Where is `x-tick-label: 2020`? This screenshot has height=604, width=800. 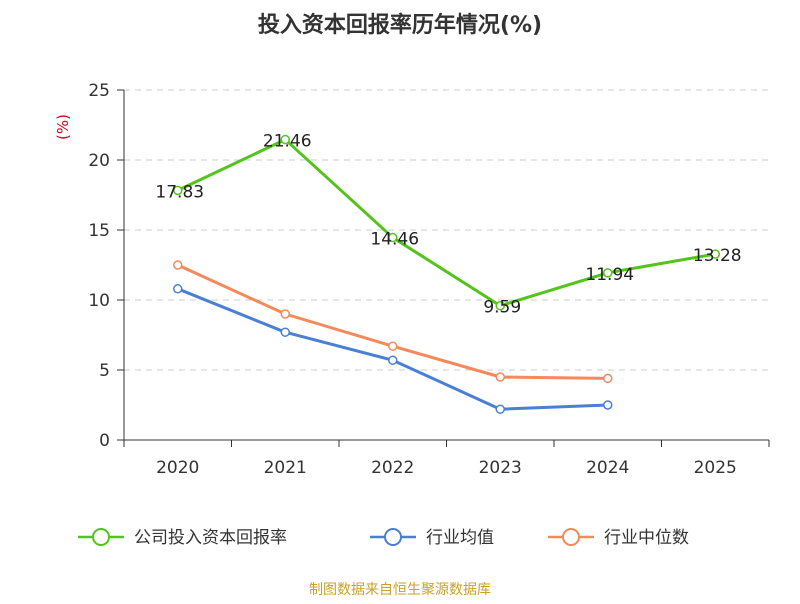
x-tick-label: 2020 is located at coordinates (177, 468).